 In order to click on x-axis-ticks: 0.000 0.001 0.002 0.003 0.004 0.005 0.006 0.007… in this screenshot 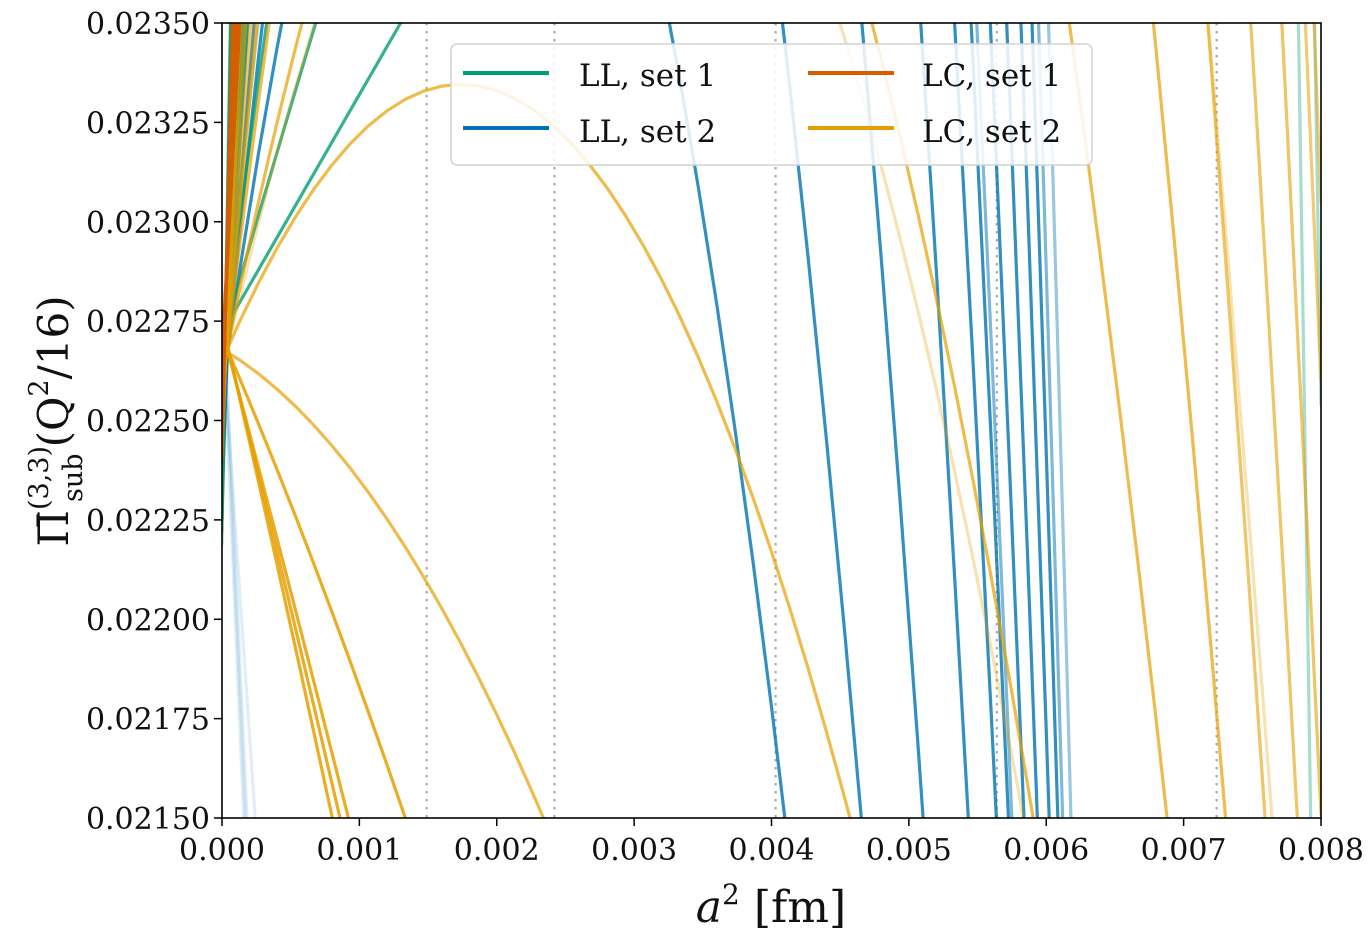, I will do `click(771, 843)`.